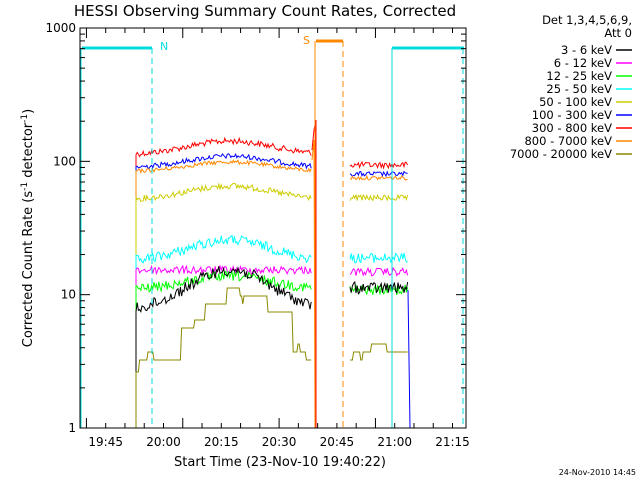 This screenshot has width=640, height=480. What do you see at coordinates (25, 118) in the screenshot?
I see `y-axis-label-sup2: -1` at bounding box center [25, 118].